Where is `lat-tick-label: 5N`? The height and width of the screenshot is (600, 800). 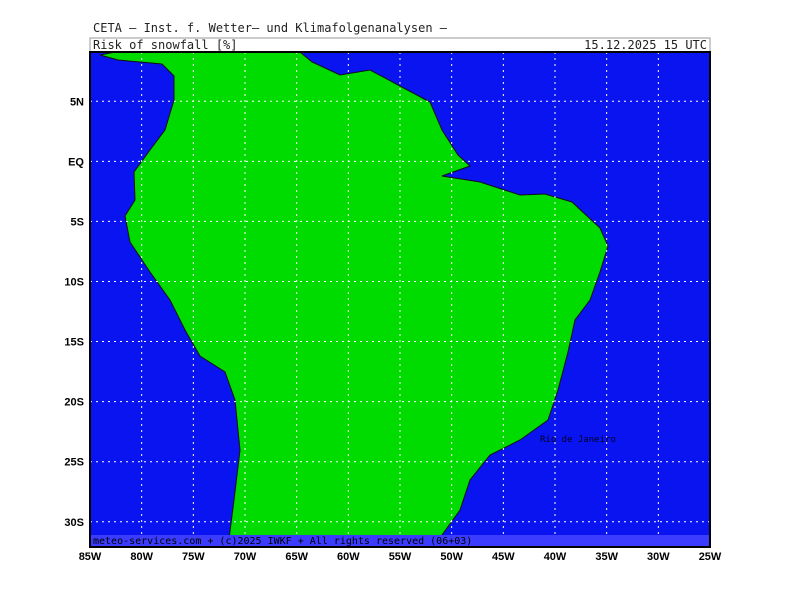
lat-tick-label: 5N is located at coordinates (77, 102).